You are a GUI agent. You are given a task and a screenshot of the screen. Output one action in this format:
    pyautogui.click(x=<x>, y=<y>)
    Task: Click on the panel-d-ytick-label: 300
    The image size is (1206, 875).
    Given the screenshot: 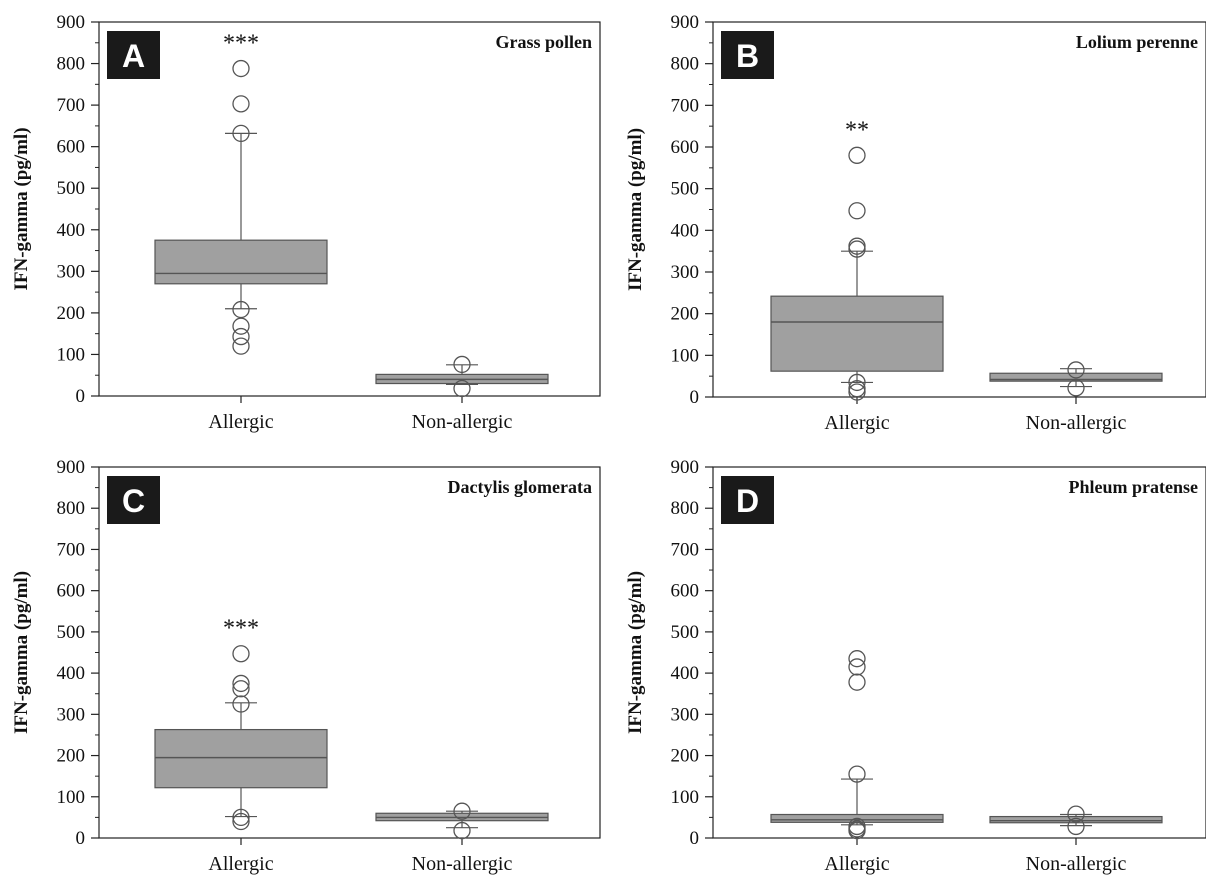 What is the action you would take?
    pyautogui.click(x=685, y=714)
    